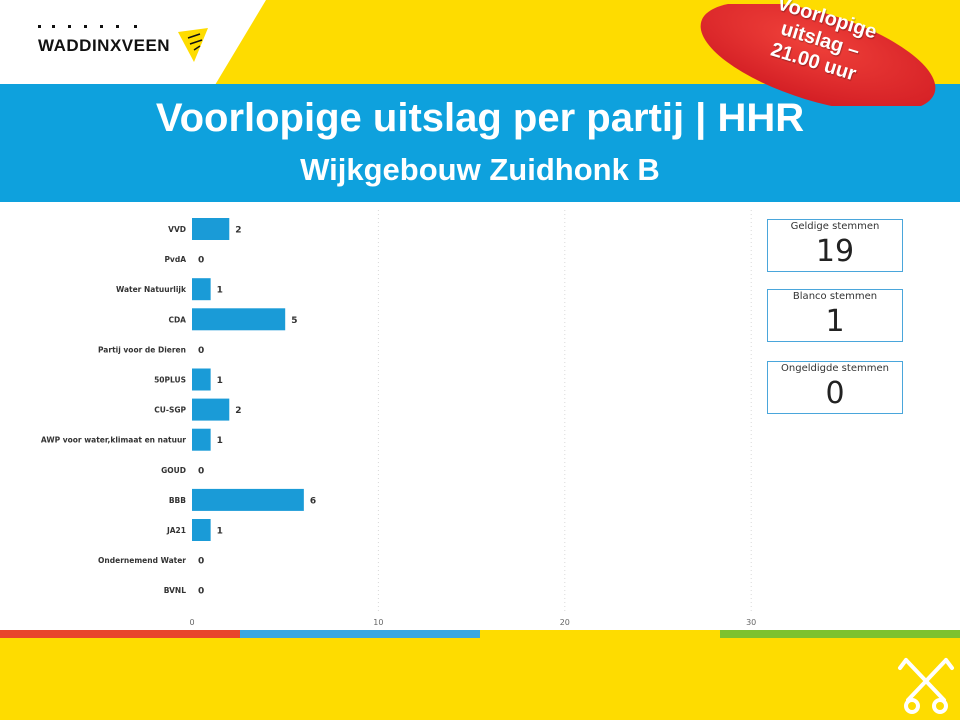 The height and width of the screenshot is (720, 960). I want to click on category-label: Partij voor de Dieren, so click(142, 349).